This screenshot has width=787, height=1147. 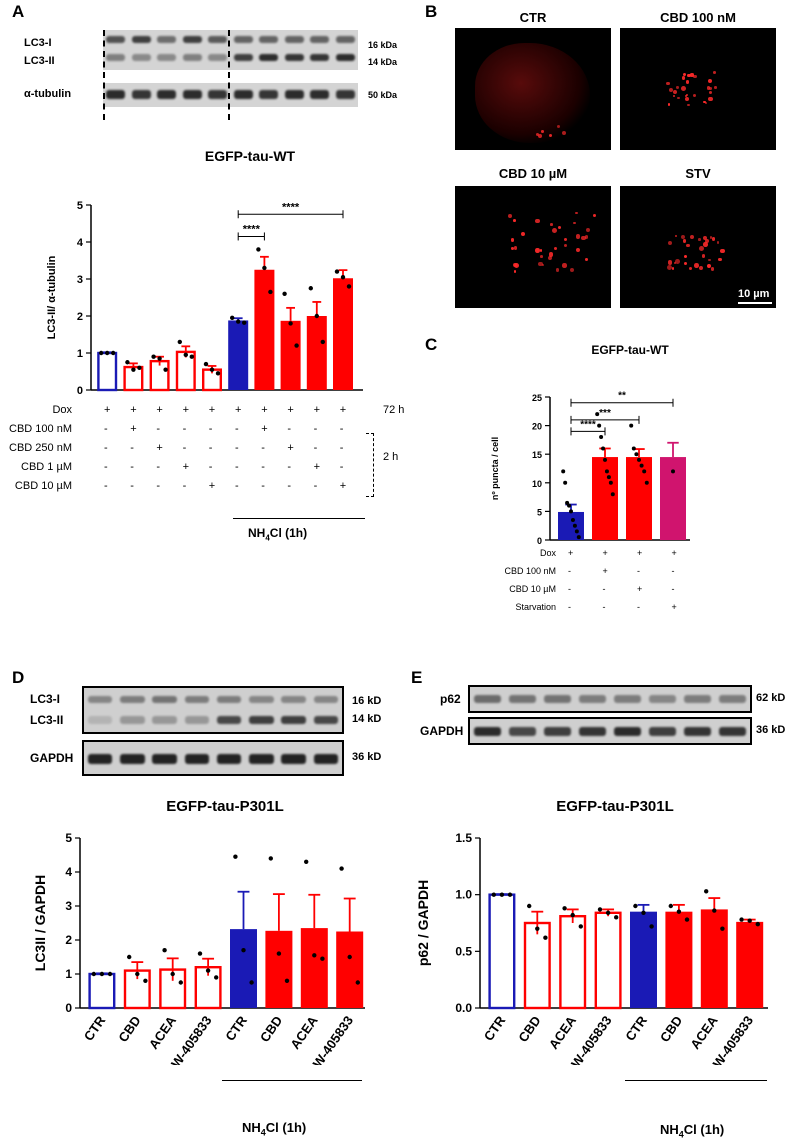 What do you see at coordinates (537, 398) in the screenshot?
I see `y-tick-label: 25` at bounding box center [537, 398].